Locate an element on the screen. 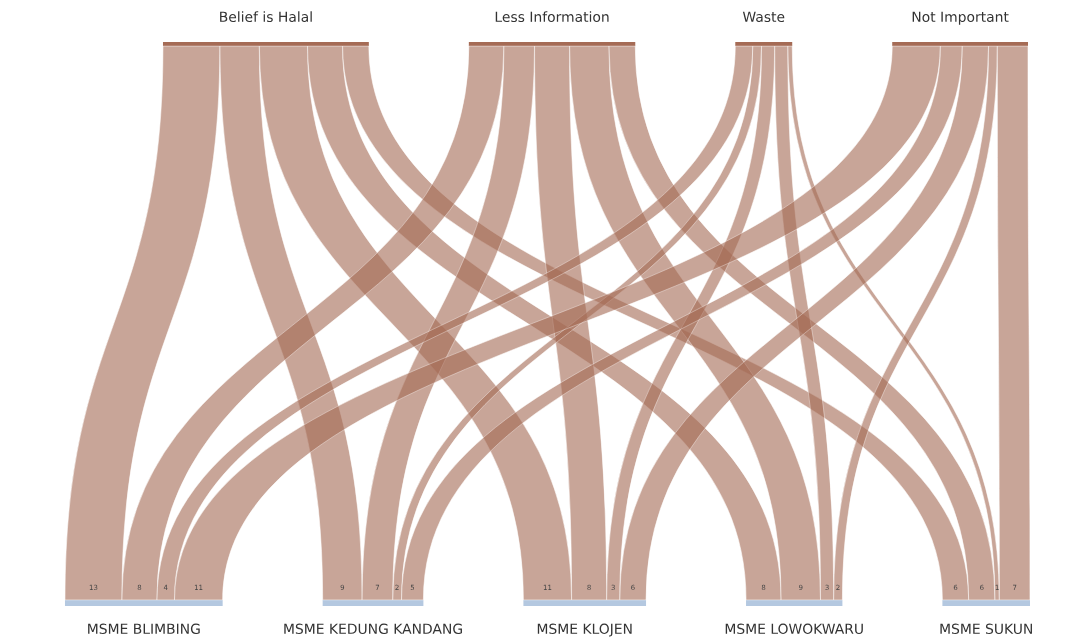 The image size is (1065, 639). series-label: Not Important is located at coordinates (960, 18).